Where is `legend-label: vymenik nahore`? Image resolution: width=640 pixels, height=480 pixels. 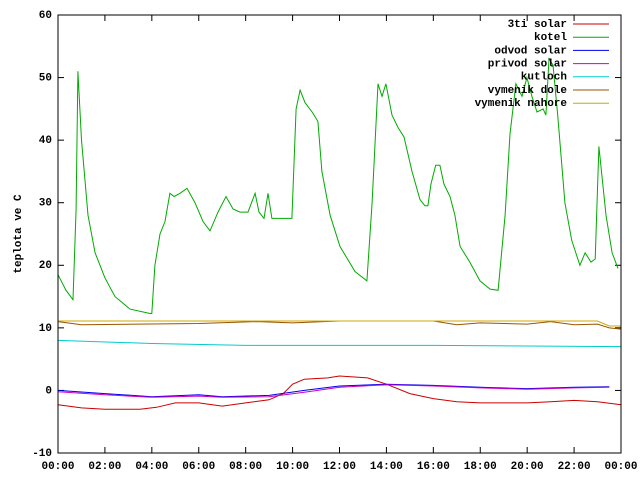
legend-label: vymenik nahore is located at coordinates (521, 104).